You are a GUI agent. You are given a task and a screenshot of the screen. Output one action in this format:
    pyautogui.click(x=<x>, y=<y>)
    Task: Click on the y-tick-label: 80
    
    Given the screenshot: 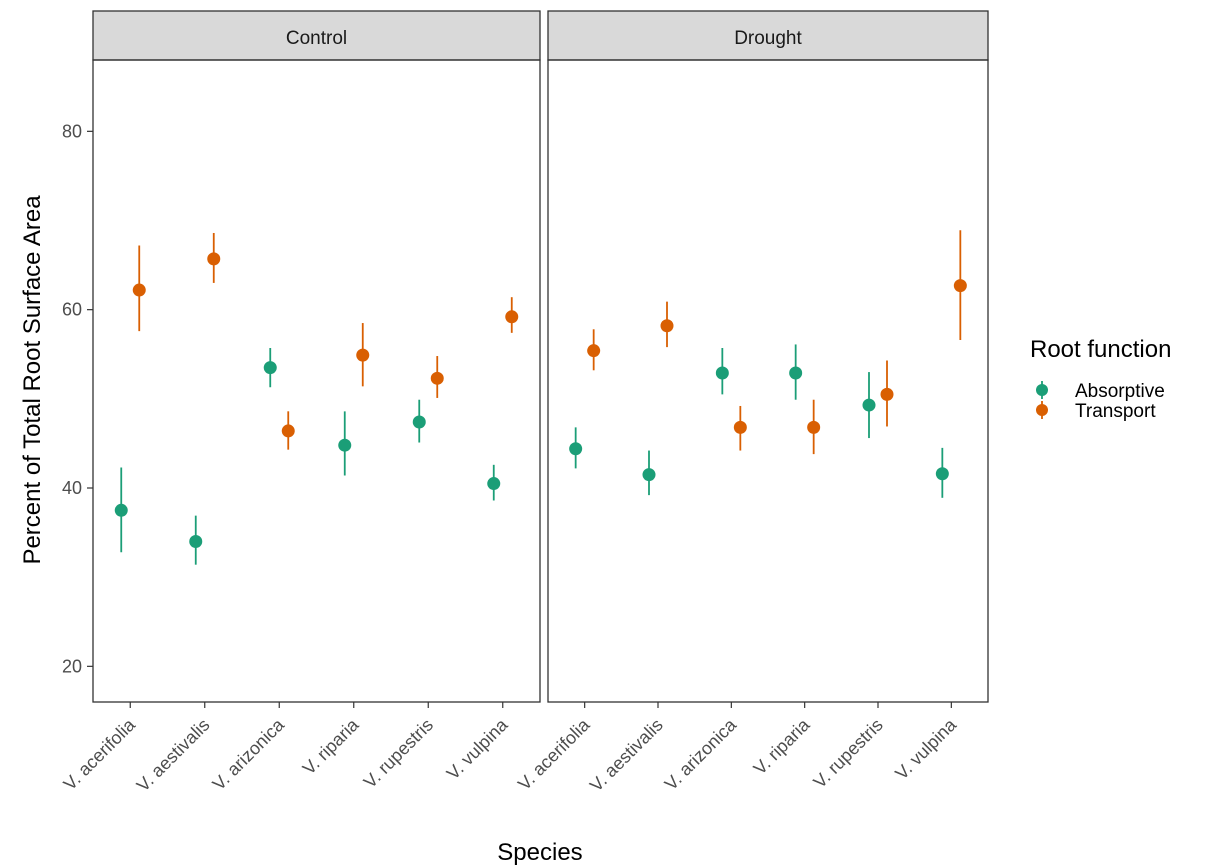 What is the action you would take?
    pyautogui.click(x=72, y=131)
    